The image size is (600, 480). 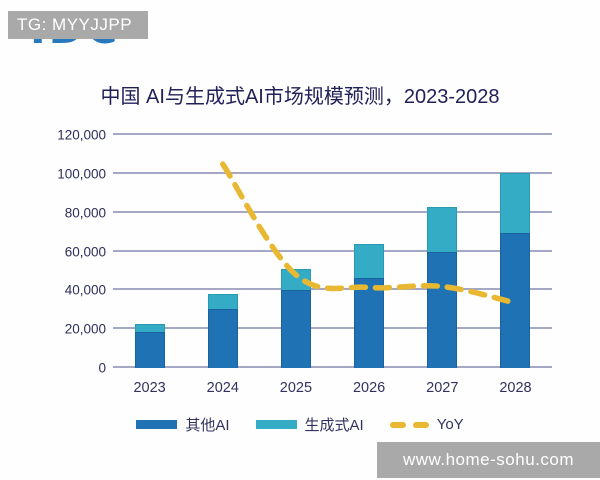 I want to click on legend-item-other-ai: 其他AI, so click(x=183, y=424).